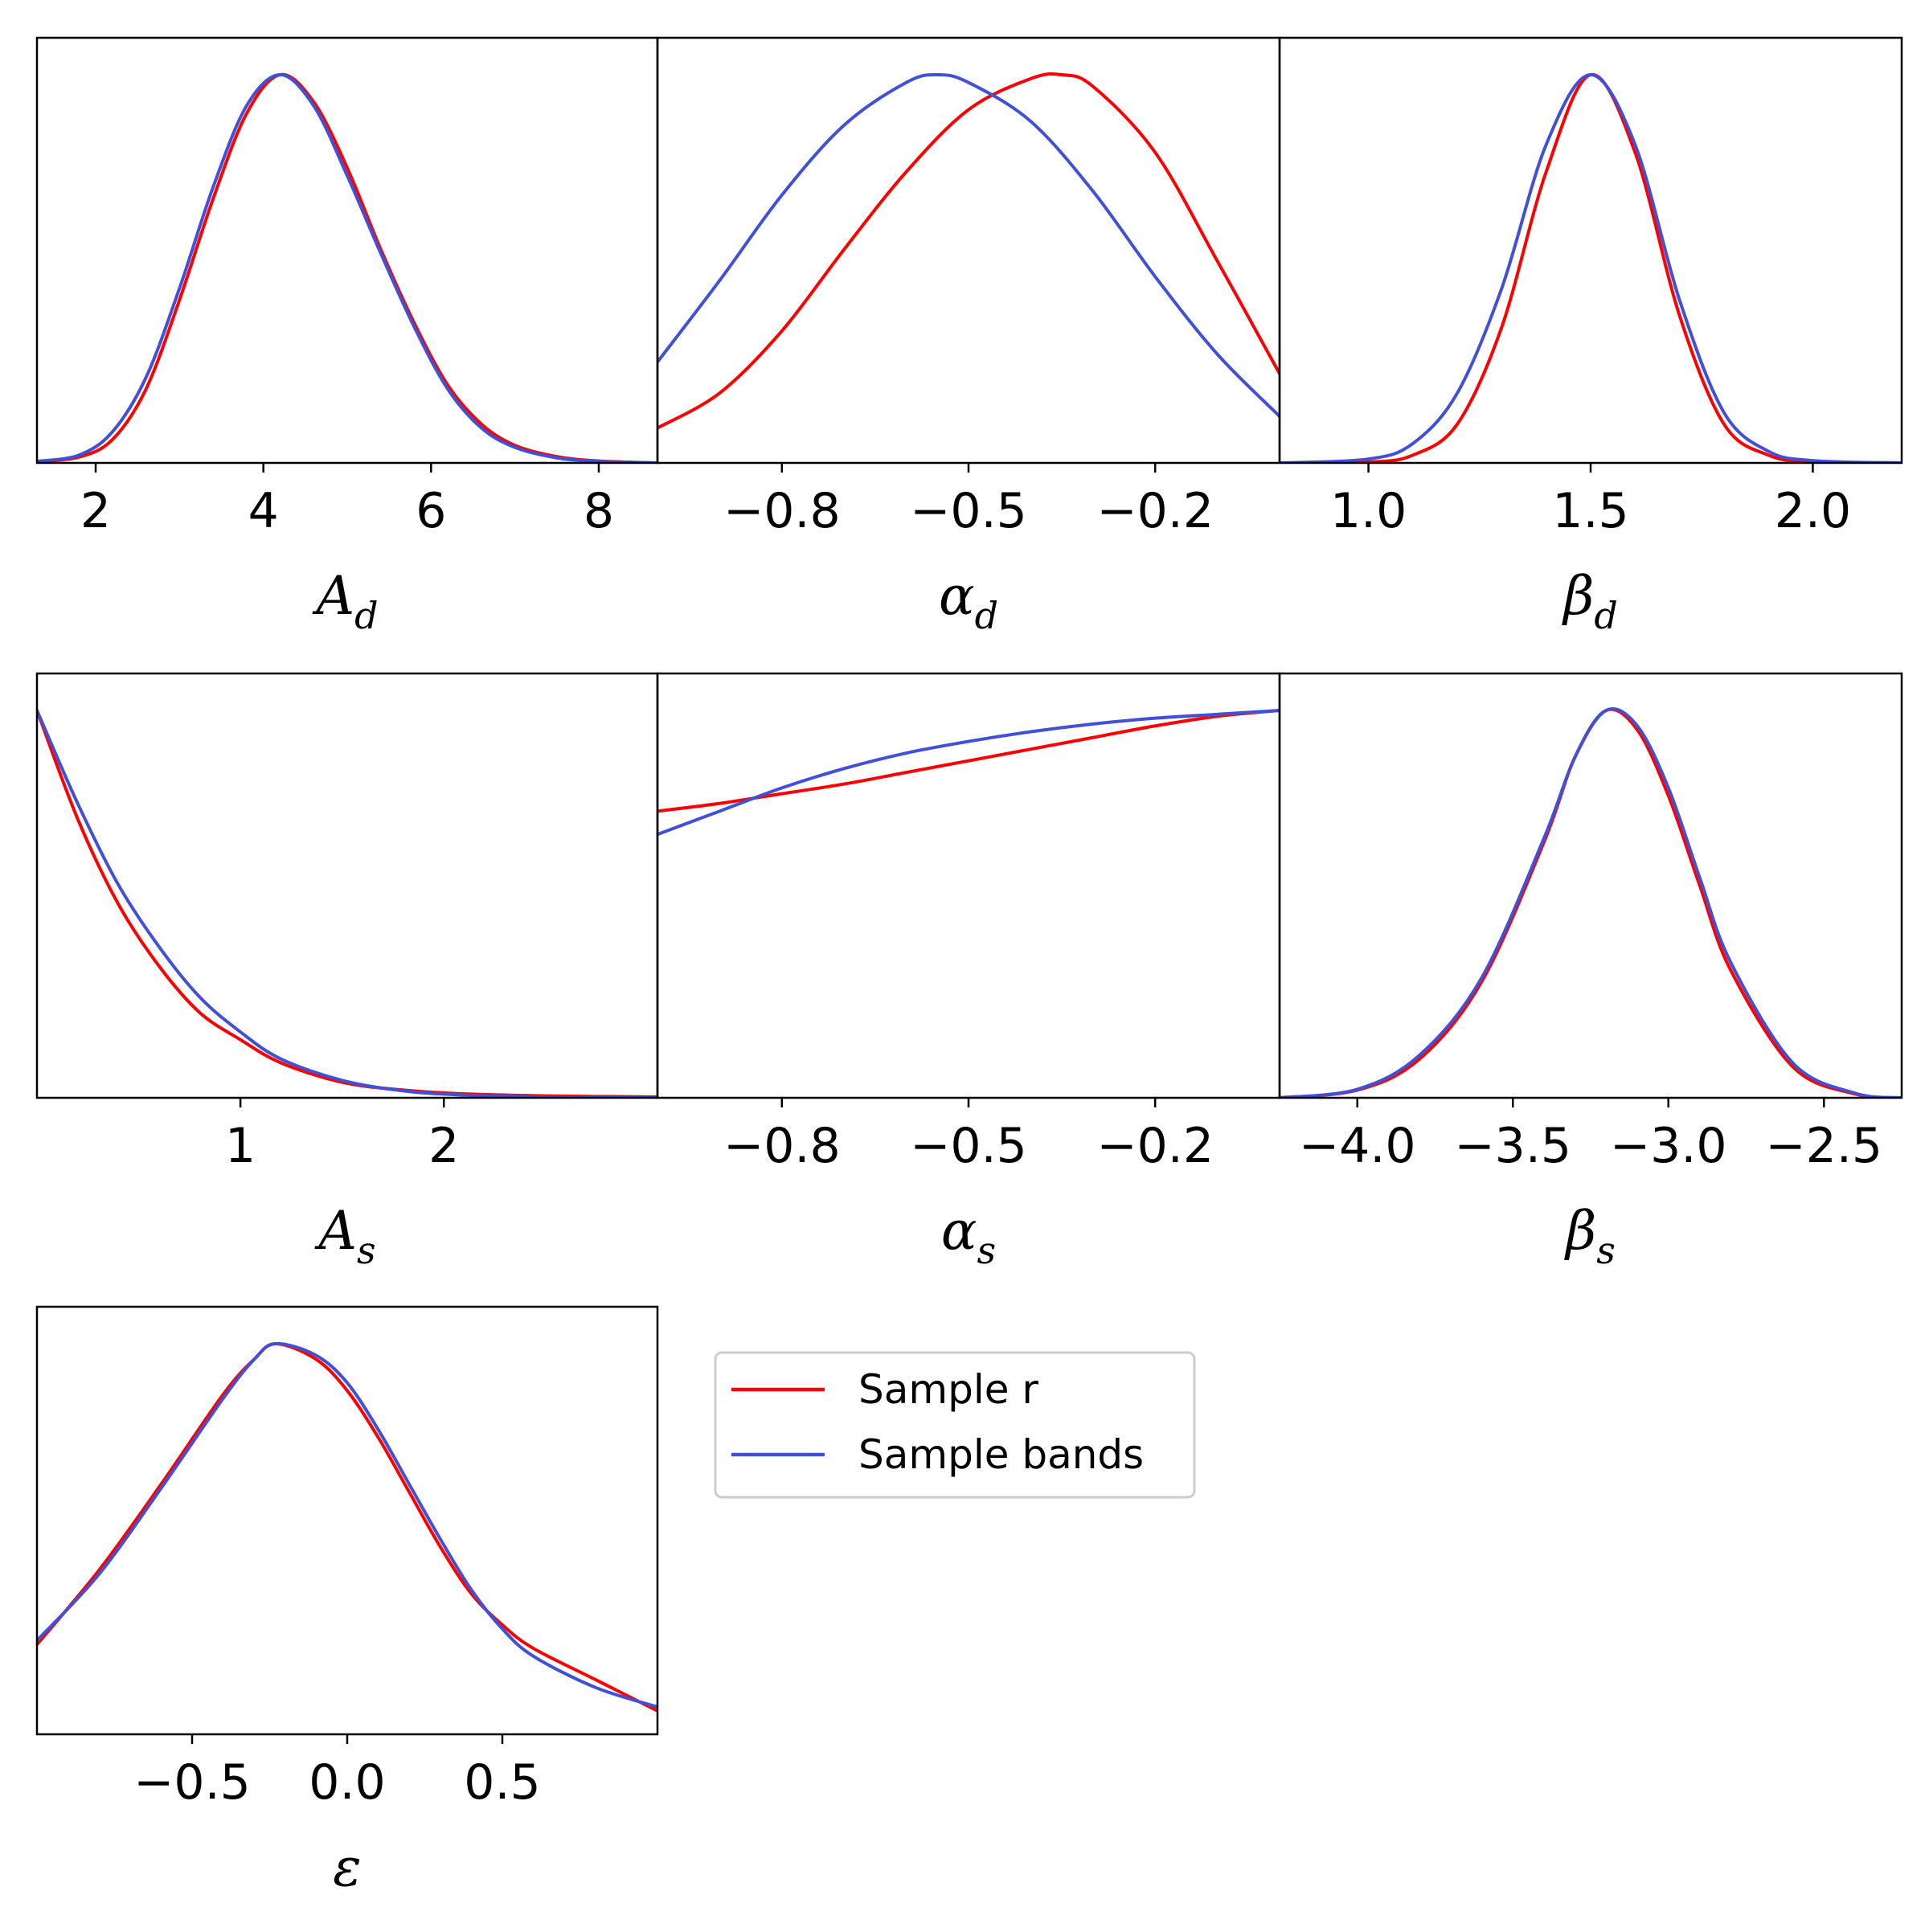  What do you see at coordinates (95, 511) in the screenshot?
I see `panel-1-tick-label-0: 2` at bounding box center [95, 511].